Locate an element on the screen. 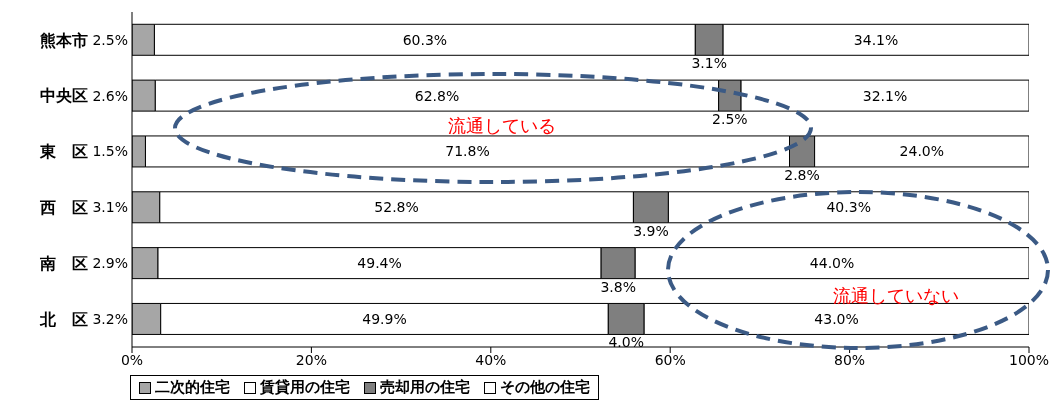 This screenshot has width=1057, height=404. data-label: 1.5% is located at coordinates (110, 151).